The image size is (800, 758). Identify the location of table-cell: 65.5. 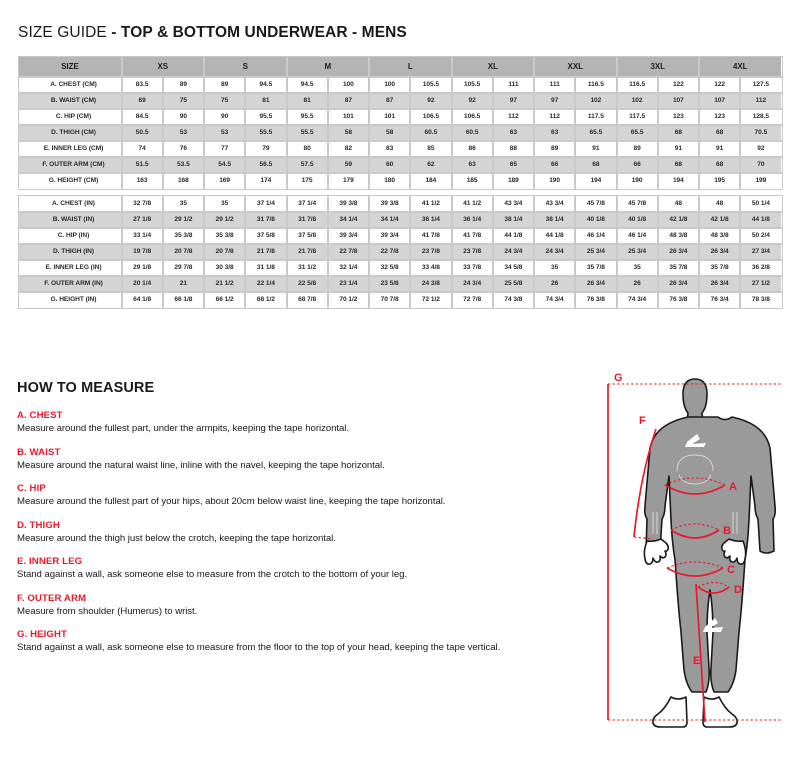
(637, 132).